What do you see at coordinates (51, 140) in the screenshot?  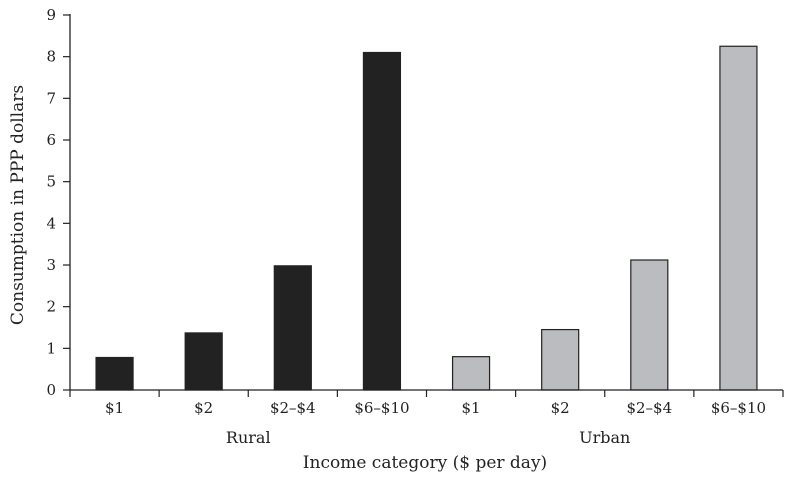 I see `y-tick-label: 6` at bounding box center [51, 140].